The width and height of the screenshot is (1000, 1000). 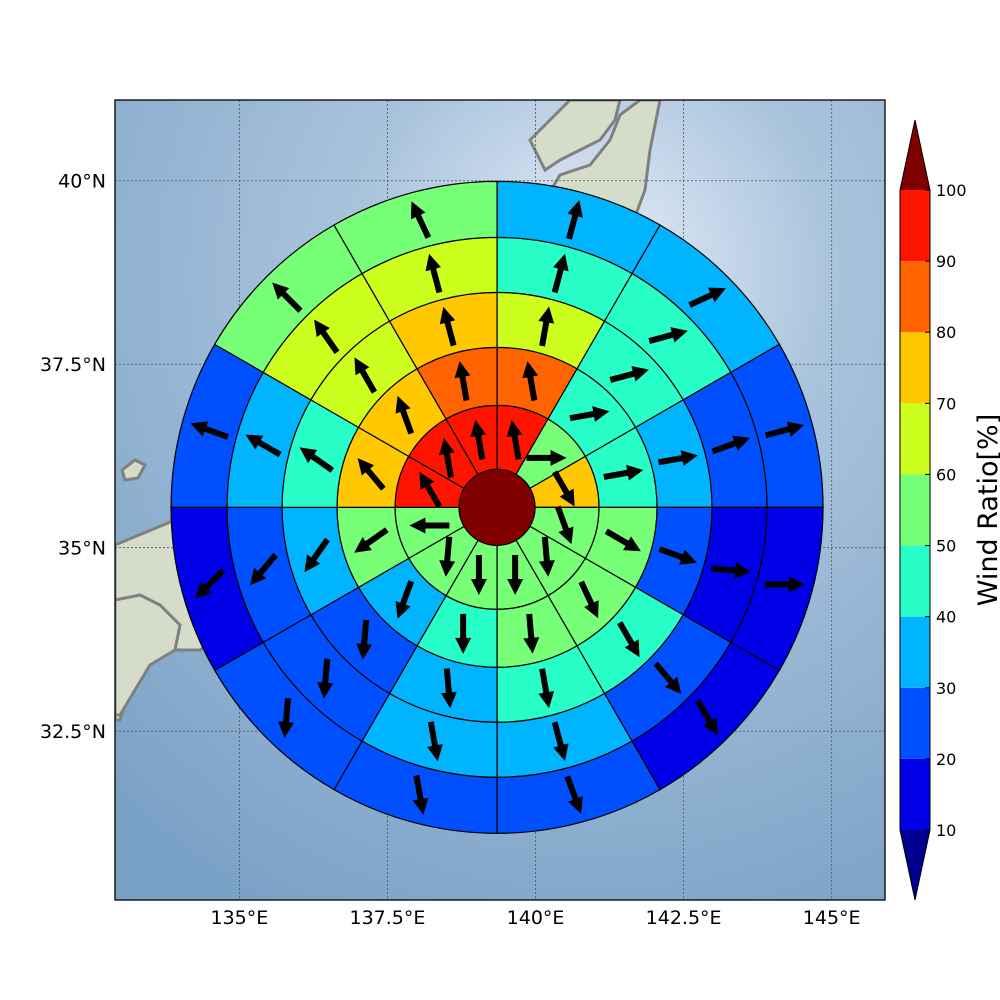 What do you see at coordinates (82, 549) in the screenshot?
I see `lat-tick-label: 35°N` at bounding box center [82, 549].